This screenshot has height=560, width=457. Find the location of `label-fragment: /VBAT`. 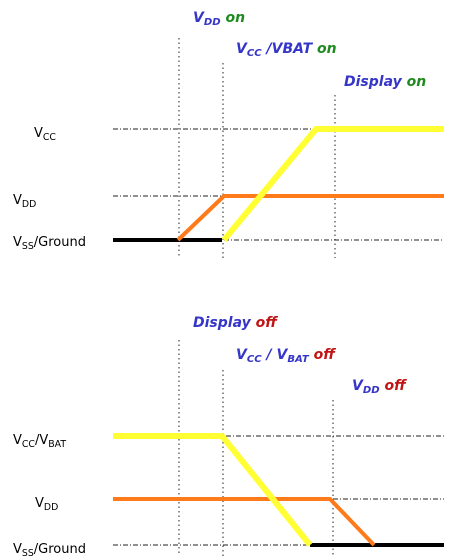

label-fragment: /VBAT is located at coordinates (288, 49).